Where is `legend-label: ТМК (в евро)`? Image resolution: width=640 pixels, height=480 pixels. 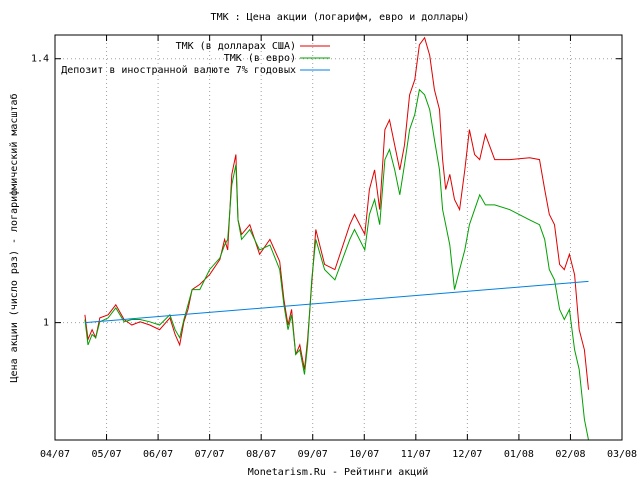 legend-label: ТМК (в евро) is located at coordinates (260, 58).